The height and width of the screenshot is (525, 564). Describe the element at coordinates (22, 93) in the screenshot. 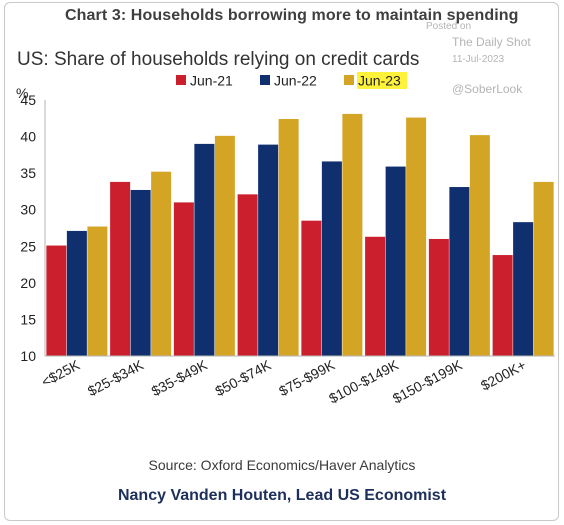

I see `y-axis-label: %` at that location.